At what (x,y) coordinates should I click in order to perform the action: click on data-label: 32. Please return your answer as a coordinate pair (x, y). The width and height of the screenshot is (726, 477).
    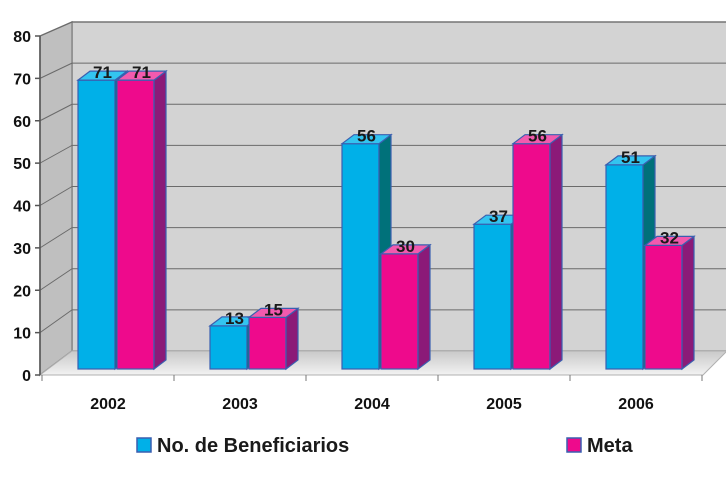
    Looking at the image, I should click on (669, 237).